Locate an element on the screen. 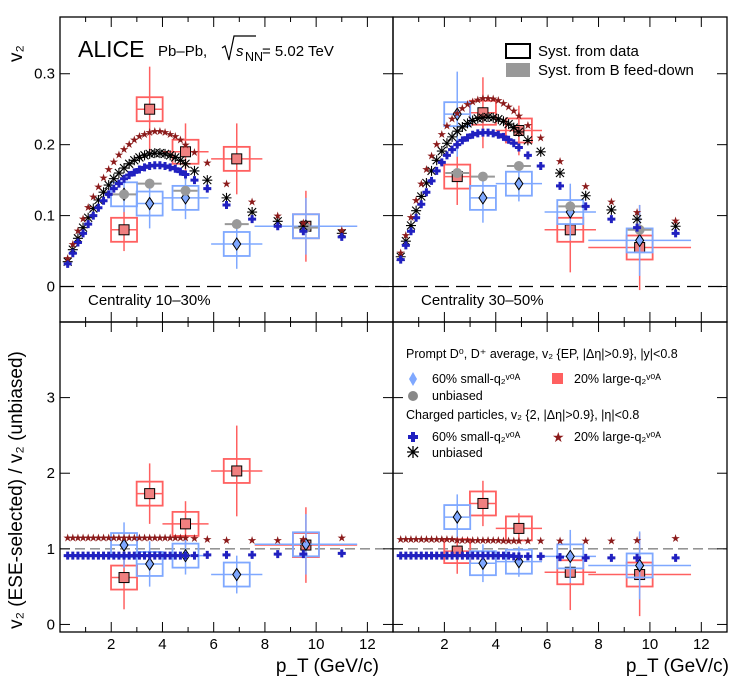 The height and width of the screenshot is (684, 747). y-axis-title-top: v₂ is located at coordinates (16, 53).